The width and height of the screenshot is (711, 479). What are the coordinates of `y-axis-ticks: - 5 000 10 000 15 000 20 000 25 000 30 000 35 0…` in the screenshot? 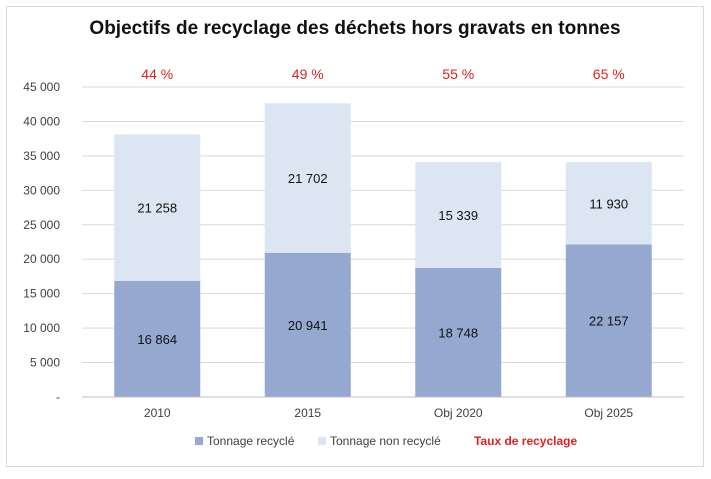 It's located at (41, 242).